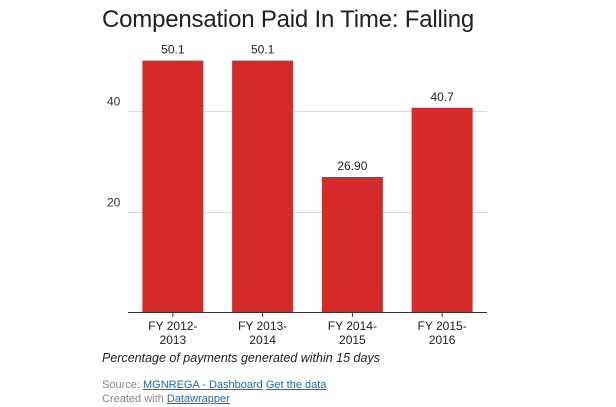 The height and width of the screenshot is (407, 616). Describe the element at coordinates (442, 333) in the screenshot. I see `x-tick-label: FY 2015-2016` at that location.